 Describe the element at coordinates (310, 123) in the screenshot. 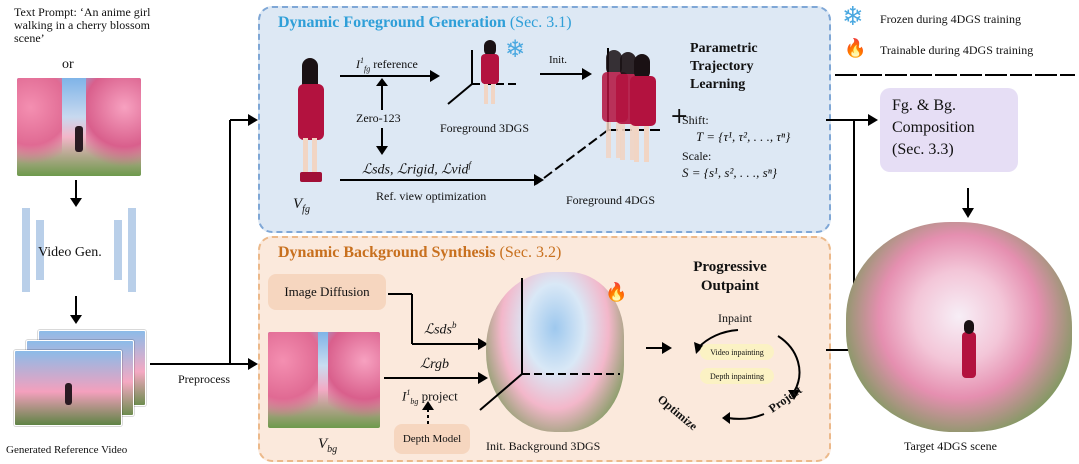

I see `girl-figure-vfg` at that location.